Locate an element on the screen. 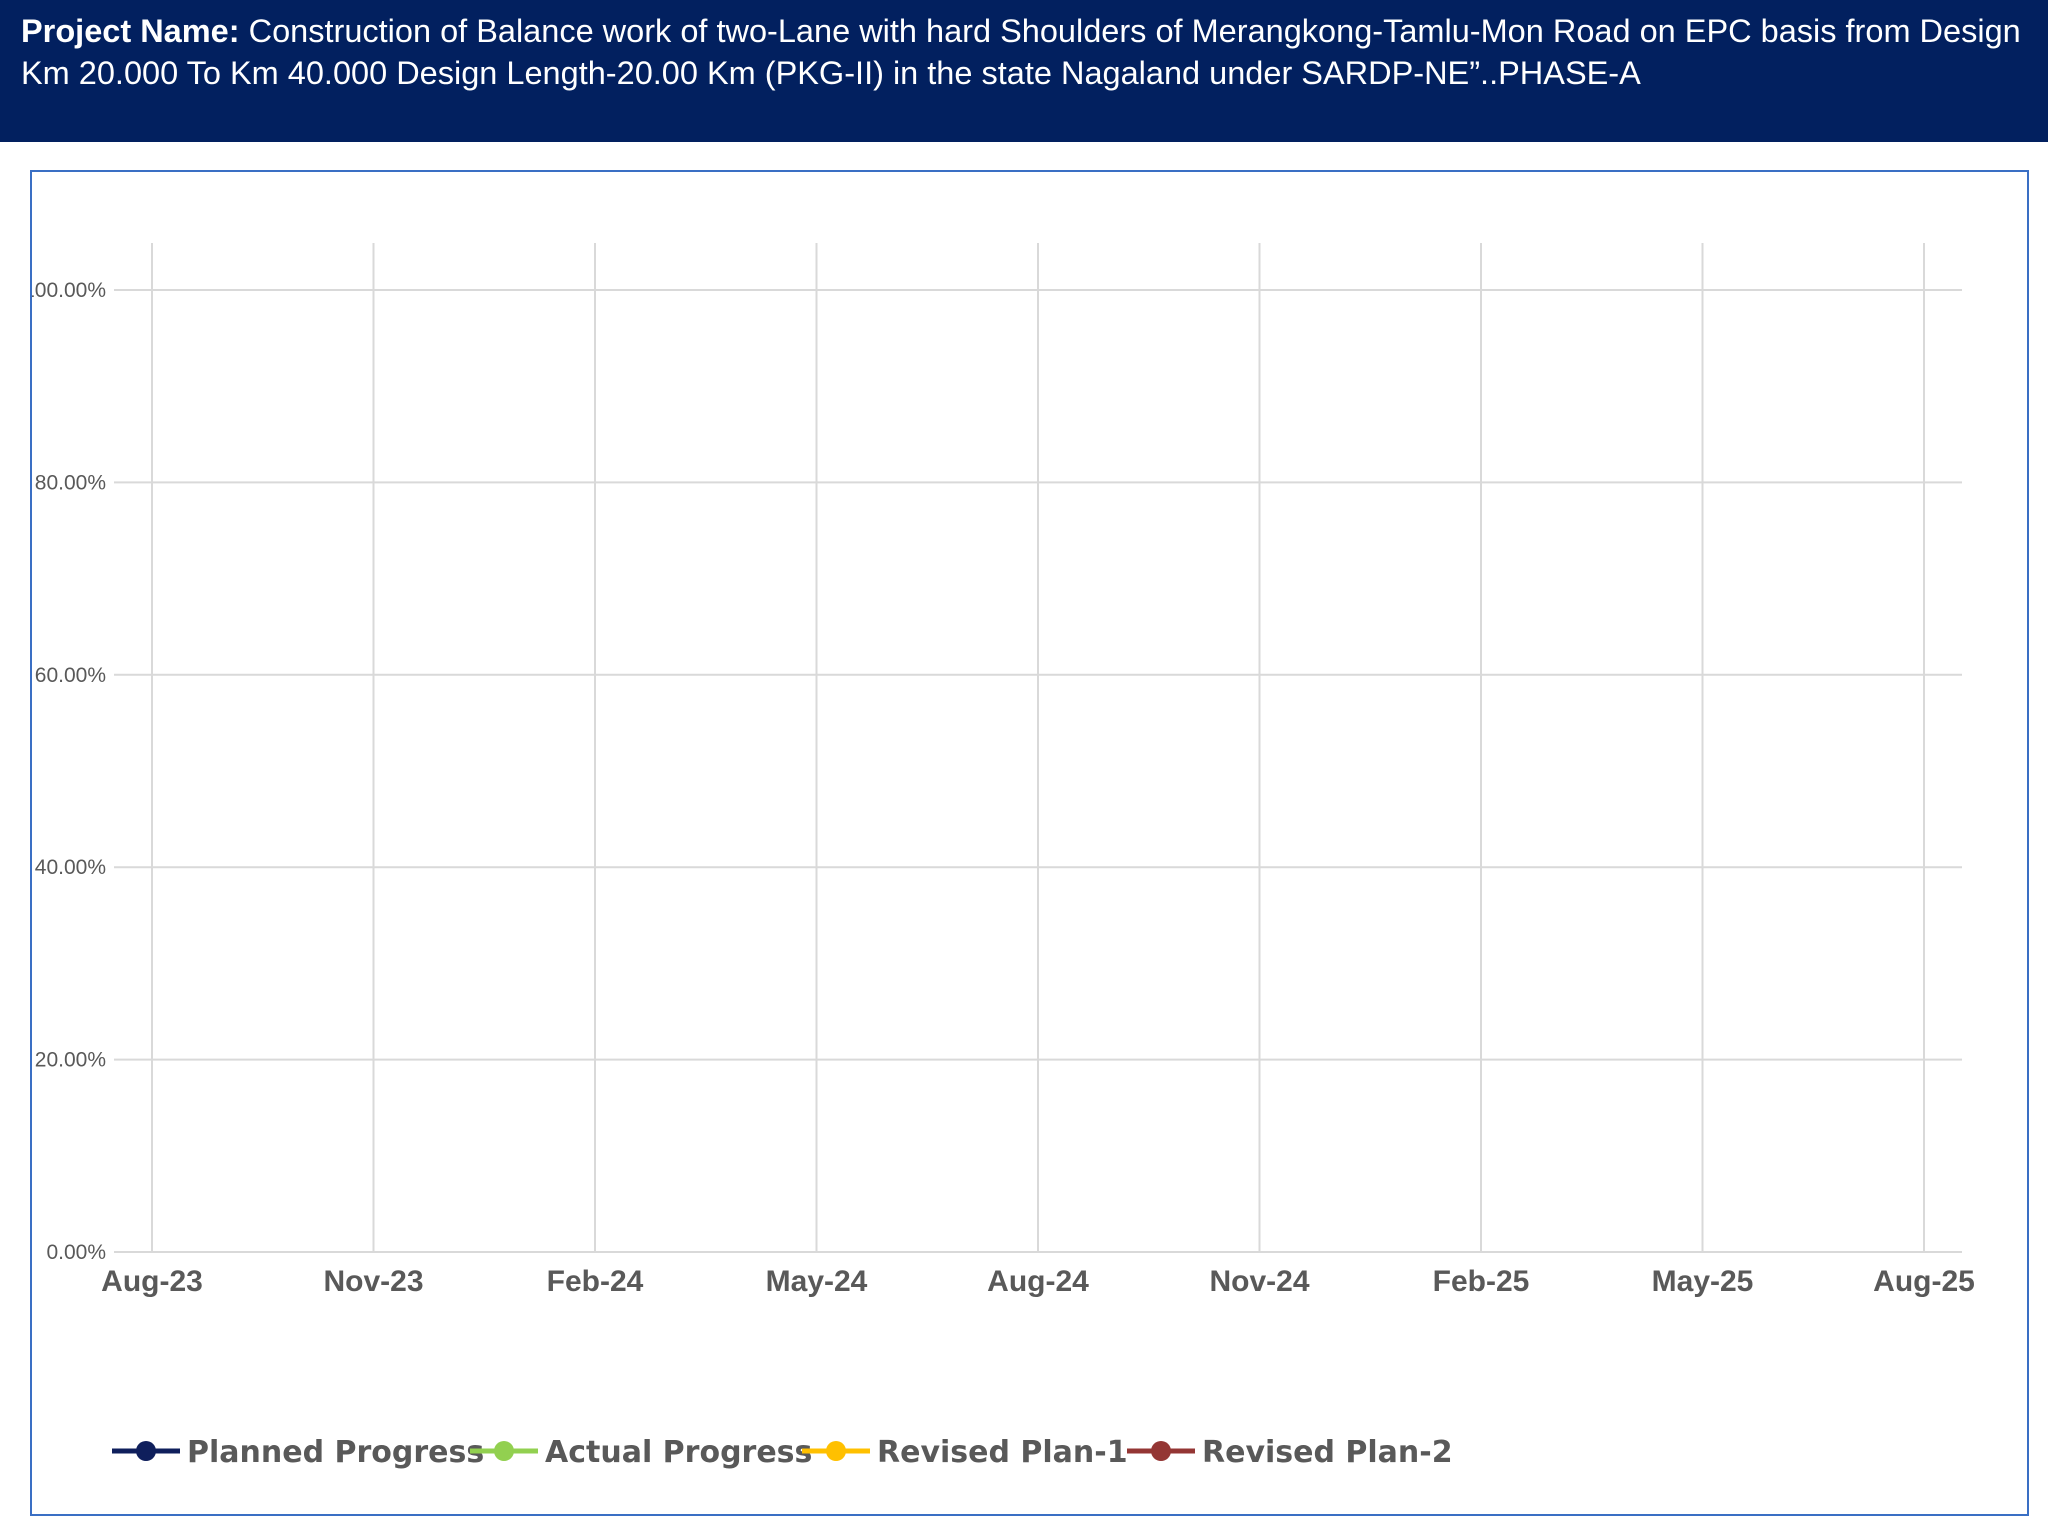 The image size is (2048, 1536). x-tick-label: May-25 is located at coordinates (1703, 1281).